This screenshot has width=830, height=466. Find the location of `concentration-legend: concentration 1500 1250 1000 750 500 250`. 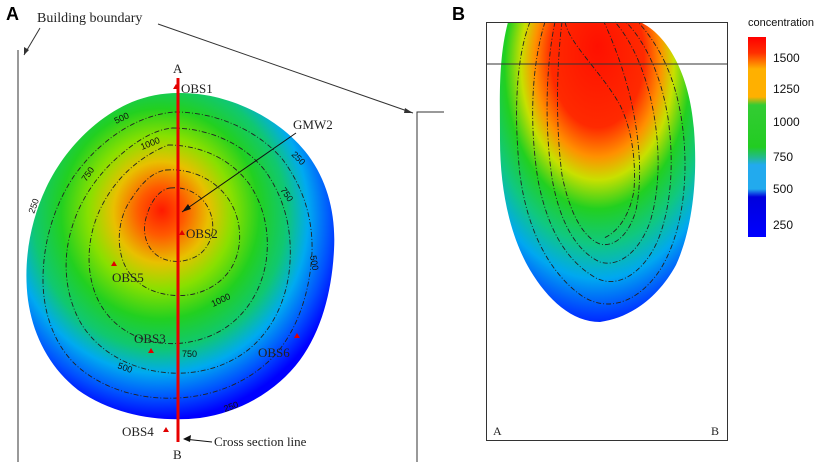

concentration-legend: concentration 1500 1250 1000 750 500 250 is located at coordinates (781, 127).